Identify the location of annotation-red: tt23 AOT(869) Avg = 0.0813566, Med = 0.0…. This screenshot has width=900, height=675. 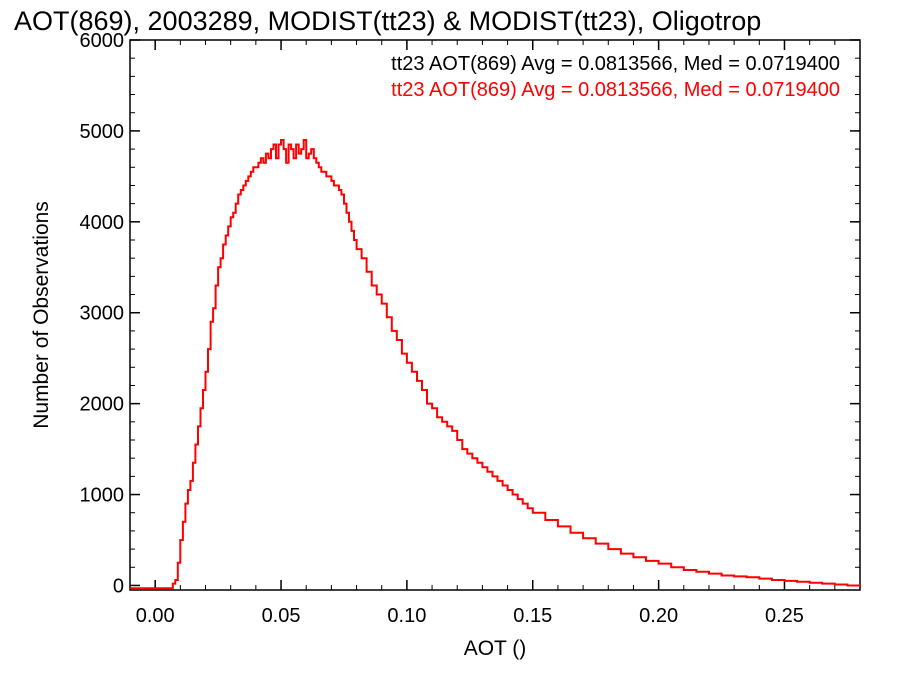
(615, 90).